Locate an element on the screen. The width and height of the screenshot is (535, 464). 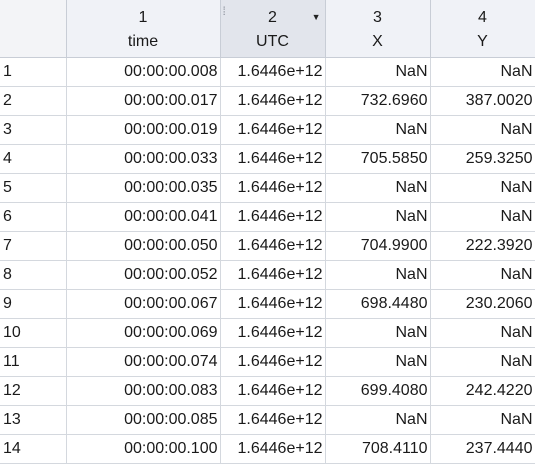
x-cell: 704.9900 is located at coordinates (378, 246).